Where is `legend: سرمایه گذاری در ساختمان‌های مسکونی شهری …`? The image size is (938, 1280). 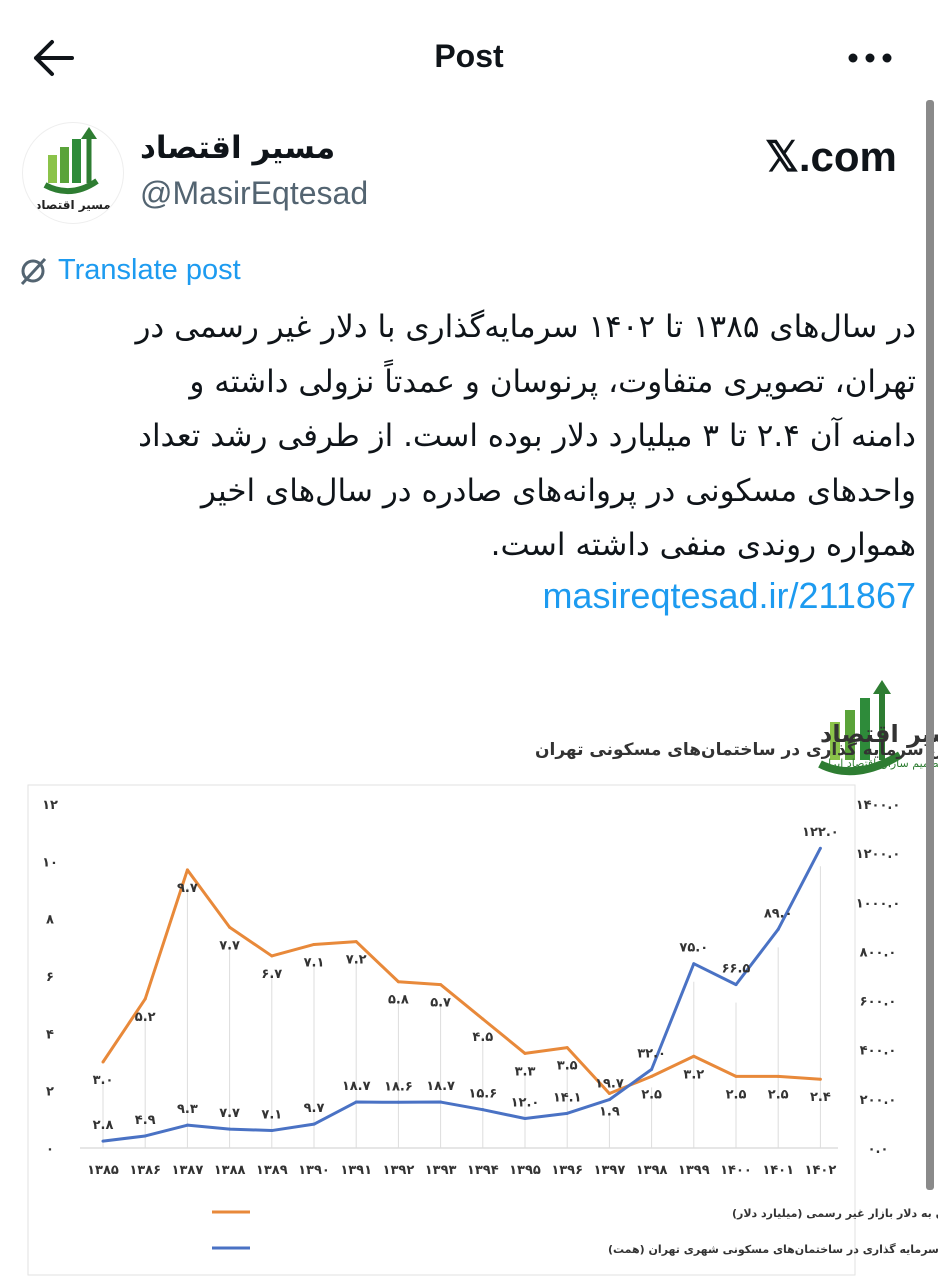
legend: سرمایه گذاری در ساختمان‌های مسکونی شهری … is located at coordinates (575, 1231).